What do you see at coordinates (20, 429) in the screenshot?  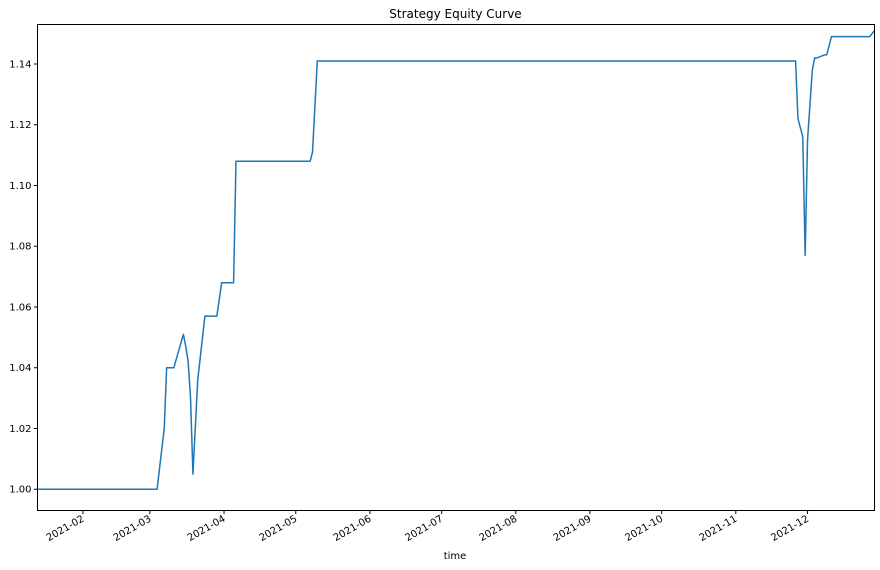 I see `y-tick-label: 1.02` at bounding box center [20, 429].